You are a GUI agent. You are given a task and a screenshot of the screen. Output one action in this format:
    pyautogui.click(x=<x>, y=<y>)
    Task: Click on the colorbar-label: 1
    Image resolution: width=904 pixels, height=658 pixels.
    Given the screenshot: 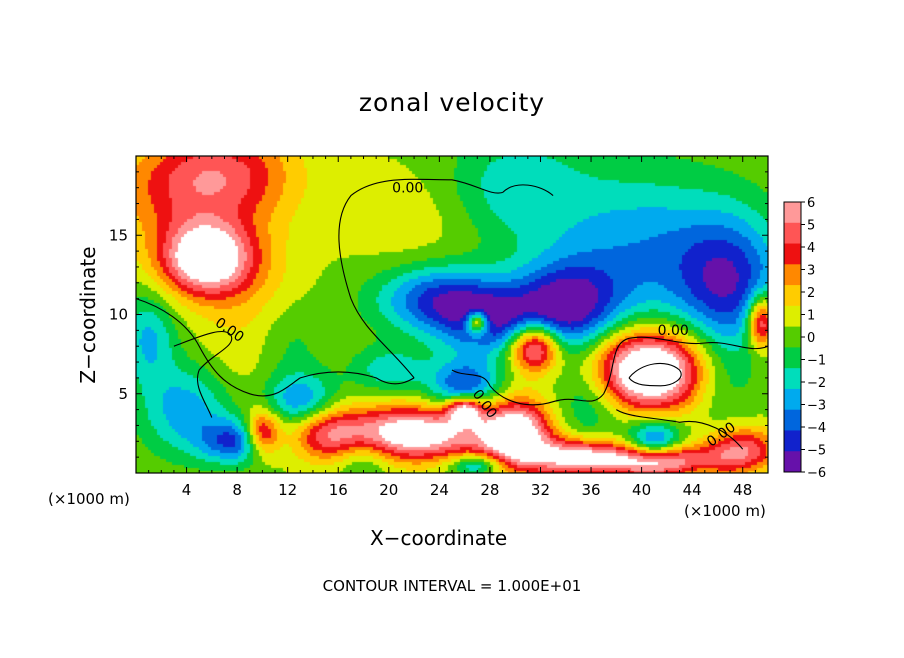 What is the action you would take?
    pyautogui.click(x=811, y=316)
    